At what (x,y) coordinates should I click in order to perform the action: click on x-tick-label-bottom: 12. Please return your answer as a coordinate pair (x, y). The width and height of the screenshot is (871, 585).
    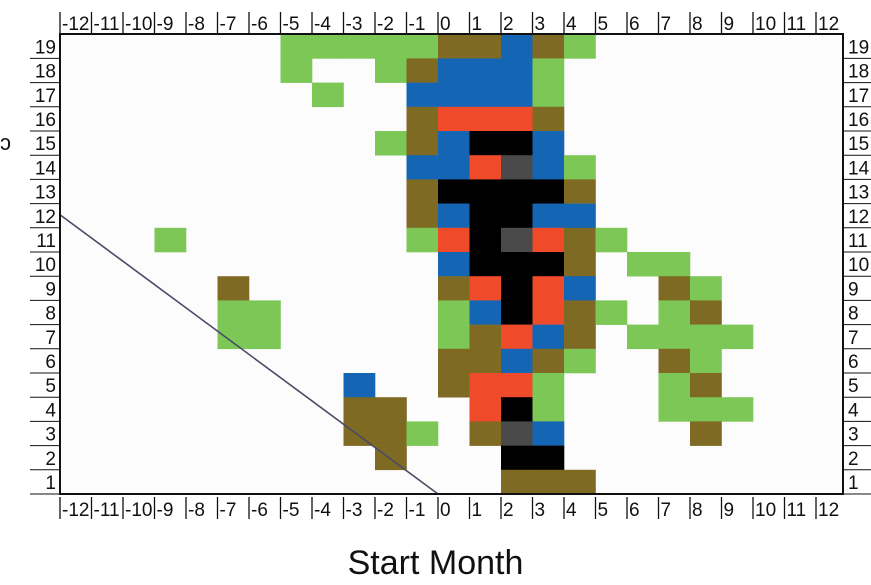
    Looking at the image, I should click on (828, 510).